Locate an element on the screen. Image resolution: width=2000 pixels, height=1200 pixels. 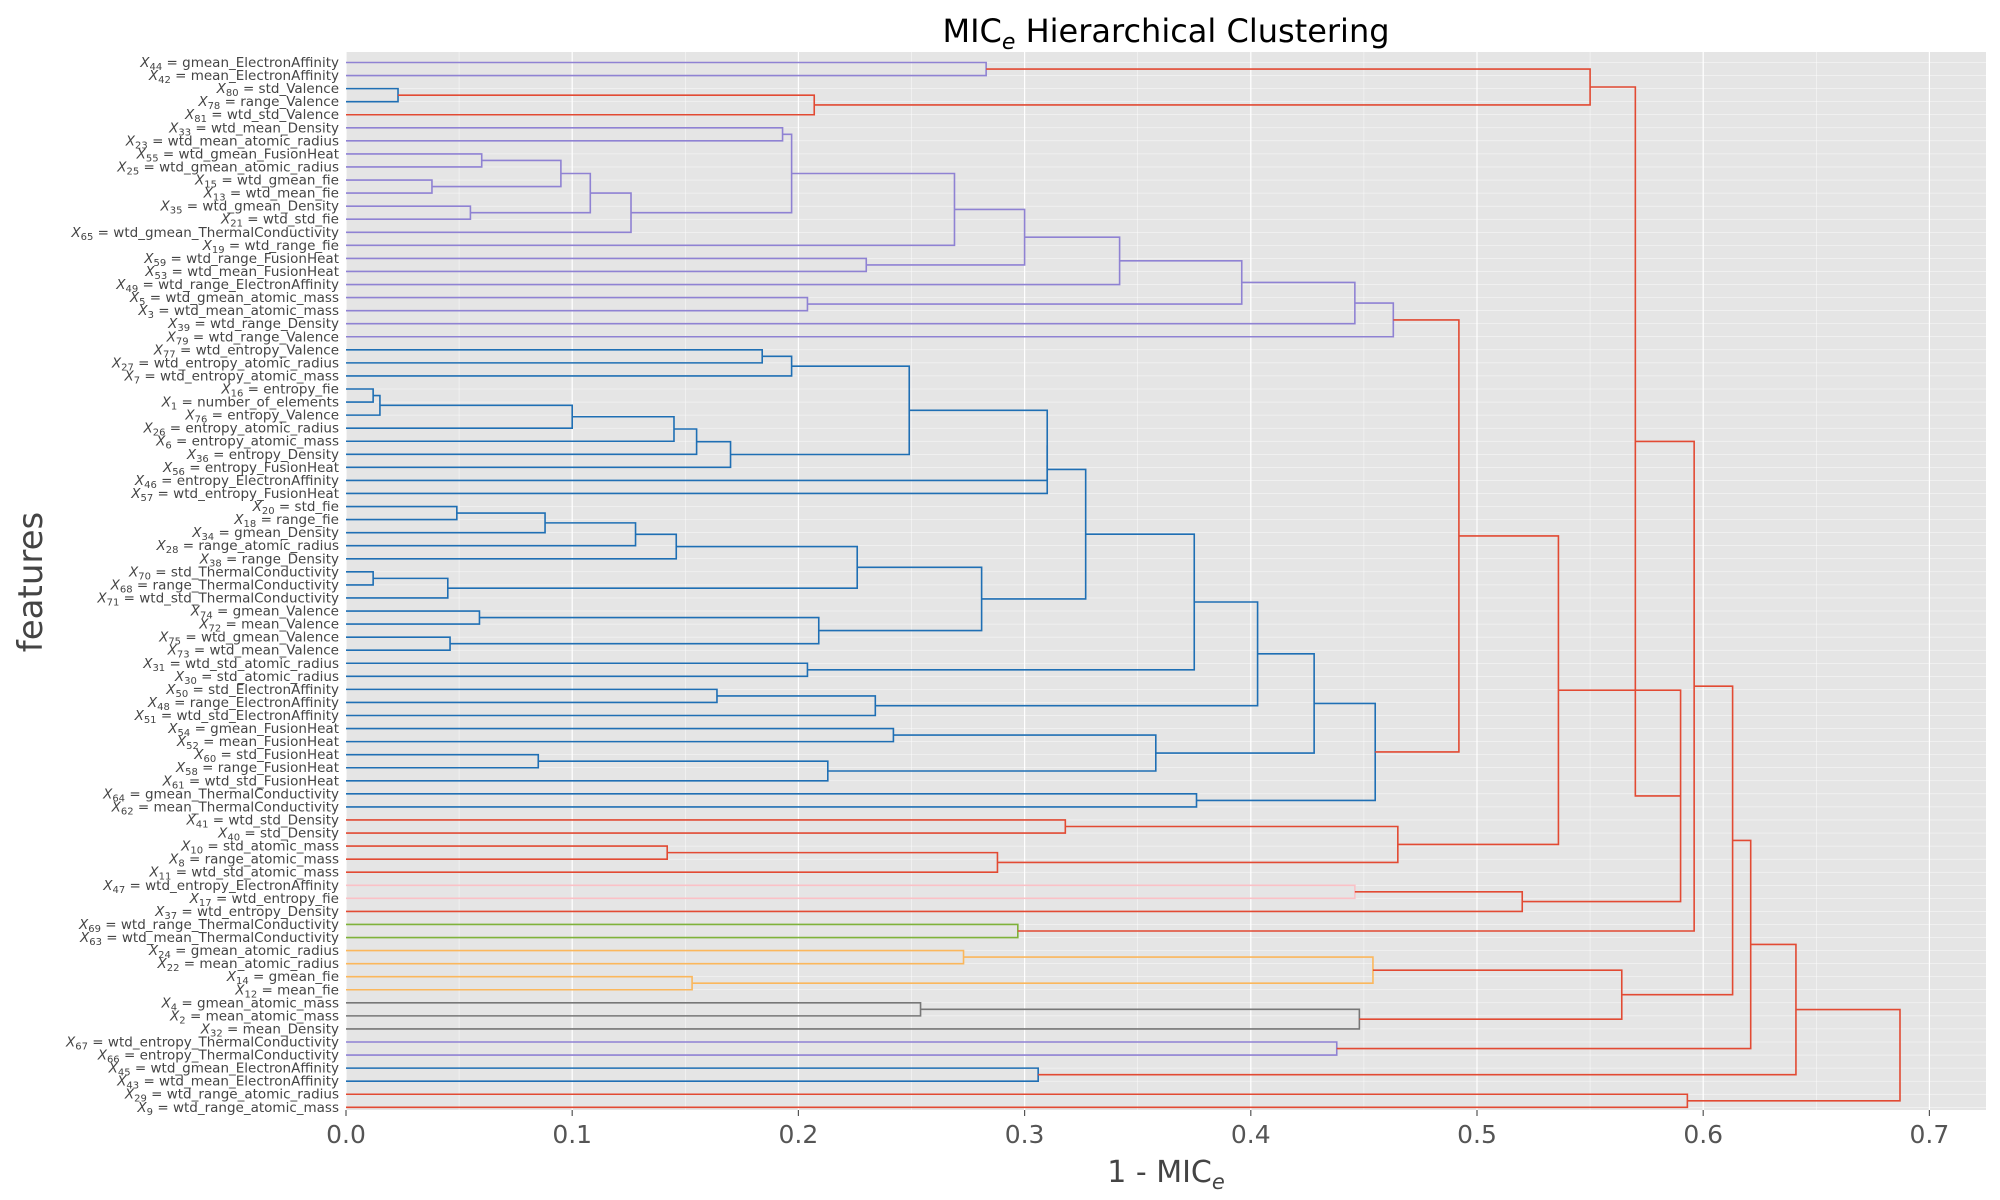
leaf-label: X42 = mean_ElectronAffinity is located at coordinates (243, 77).